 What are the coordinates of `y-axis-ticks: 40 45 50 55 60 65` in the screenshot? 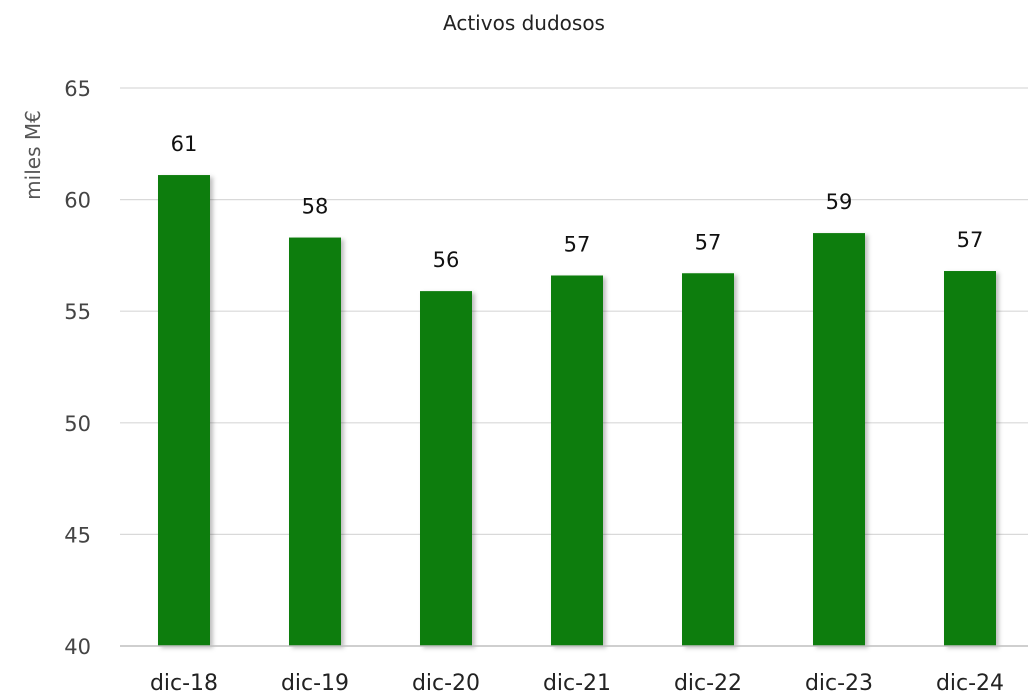 It's located at (77, 368).